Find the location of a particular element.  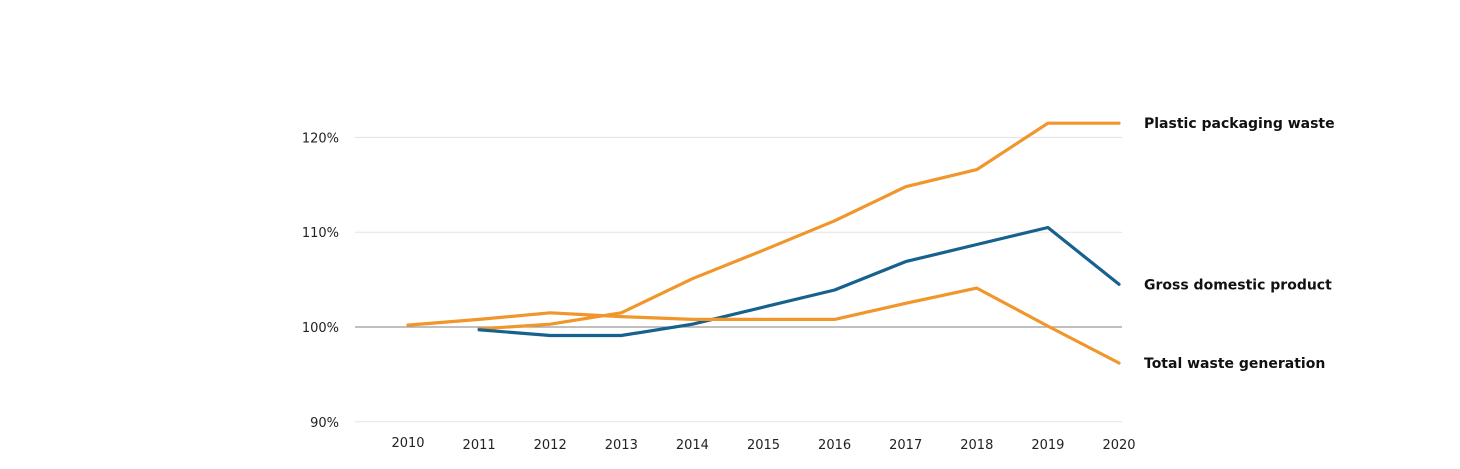

x-tick-label: 2015 is located at coordinates (763, 445).